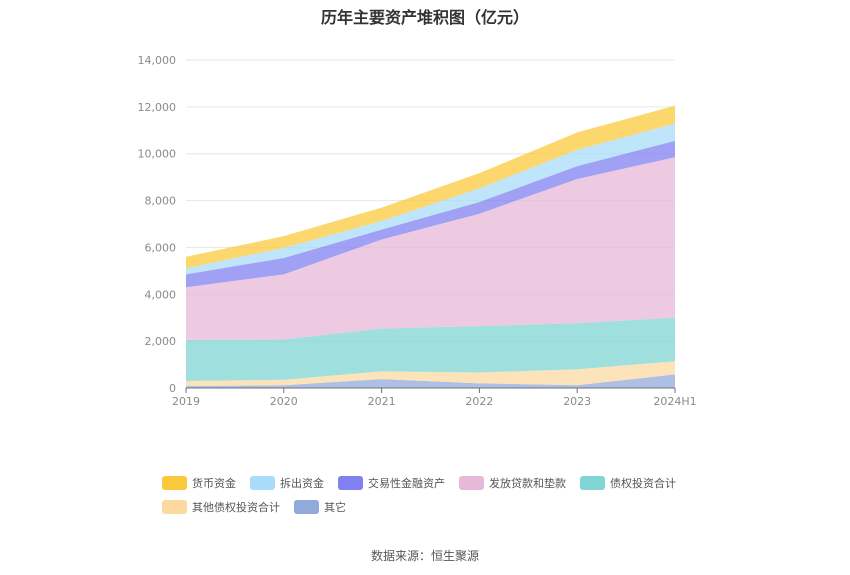 The image size is (850, 575). Describe the element at coordinates (302, 483) in the screenshot. I see `legend-label: 拆出资金` at that location.